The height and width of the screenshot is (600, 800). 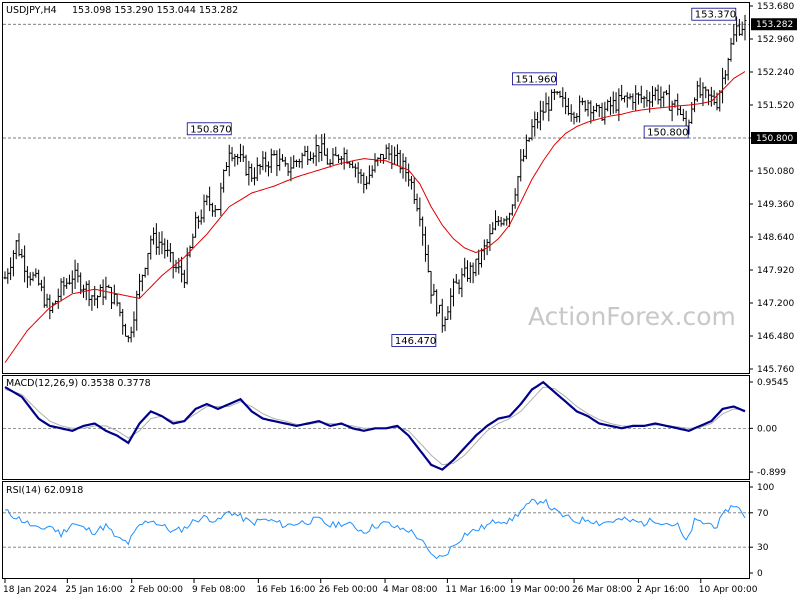 I want to click on level-annotation-label: 151.960, so click(x=535, y=79).